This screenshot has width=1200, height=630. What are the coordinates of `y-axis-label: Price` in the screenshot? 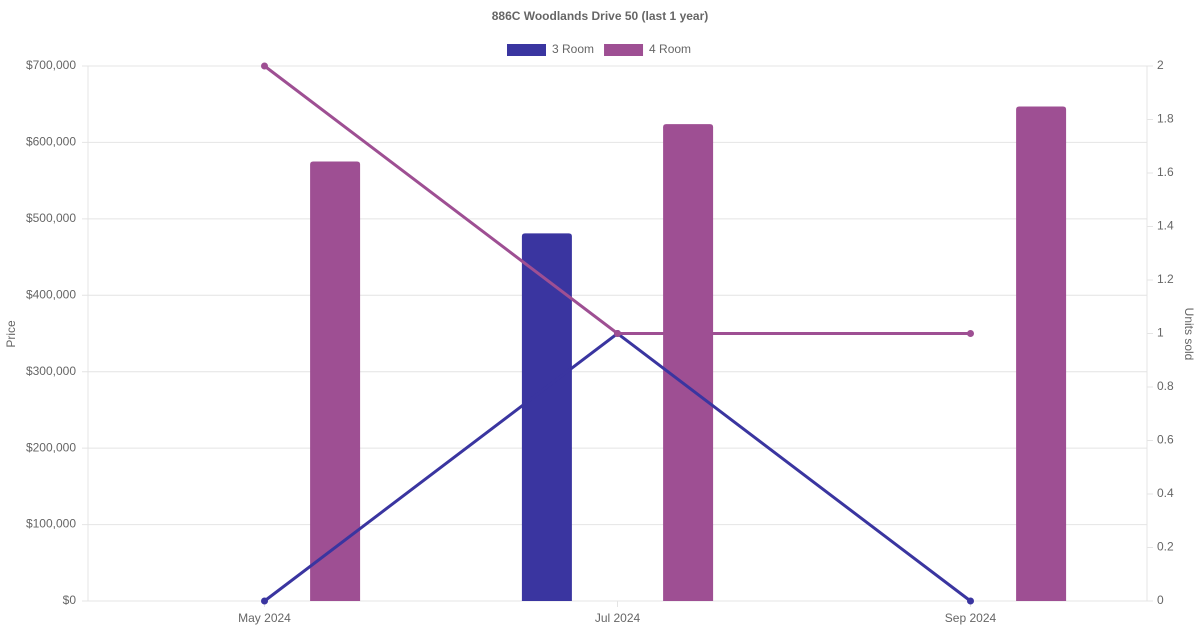 It's located at (11, 334).